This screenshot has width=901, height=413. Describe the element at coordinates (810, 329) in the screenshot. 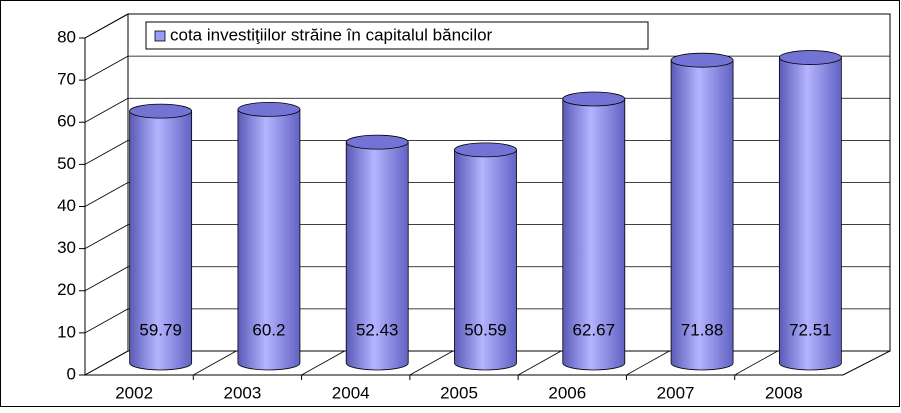

I see `value-label: 72.51` at that location.